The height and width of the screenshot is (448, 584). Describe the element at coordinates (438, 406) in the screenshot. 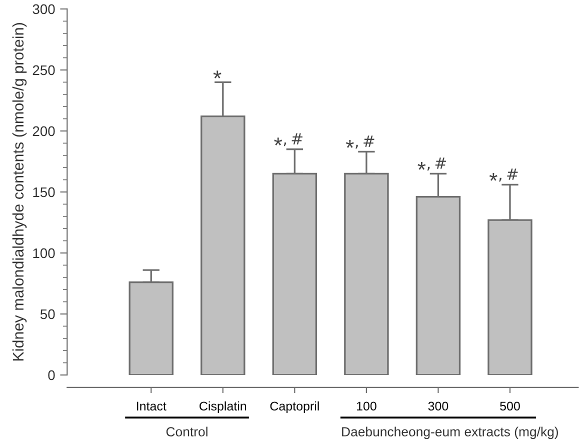

I see `x-tick-label: 300` at that location.